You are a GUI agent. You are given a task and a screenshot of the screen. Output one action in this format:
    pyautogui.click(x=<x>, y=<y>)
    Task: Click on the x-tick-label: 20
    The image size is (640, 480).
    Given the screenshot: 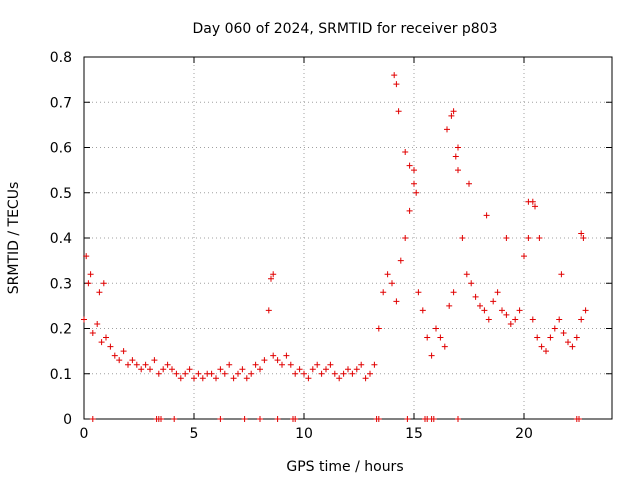 What is the action you would take?
    pyautogui.click(x=524, y=434)
    